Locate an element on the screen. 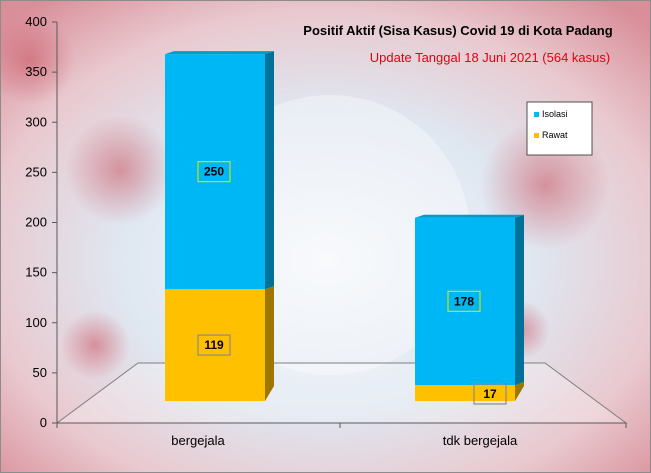  data-label-value: 178 is located at coordinates (464, 301).